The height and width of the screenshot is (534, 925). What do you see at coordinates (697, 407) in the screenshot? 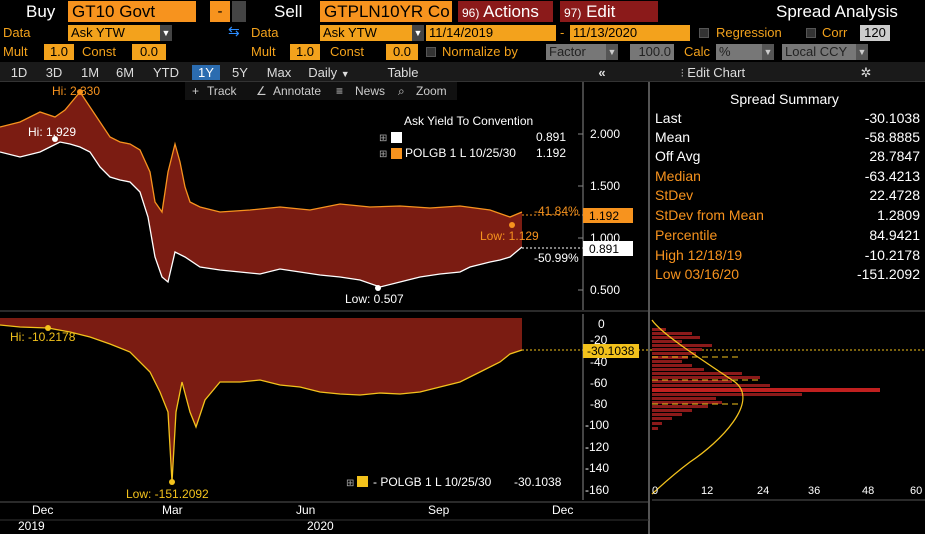
I see `normal-curve` at bounding box center [697, 407].